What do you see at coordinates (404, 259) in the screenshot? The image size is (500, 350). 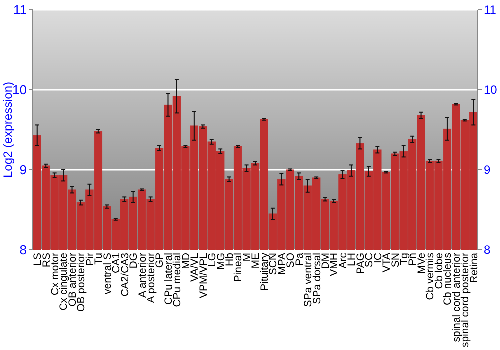 I see `x-tick-label: Tg` at bounding box center [404, 259].